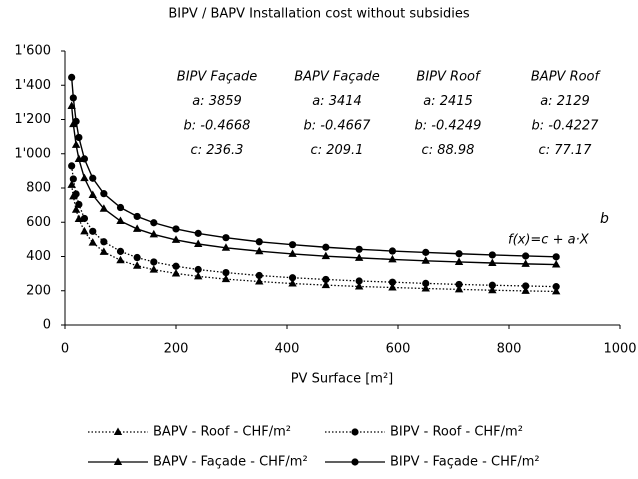 This screenshot has width=638, height=479. Describe the element at coordinates (47, 325) in the screenshot. I see `y-tick-label: 0` at that location.